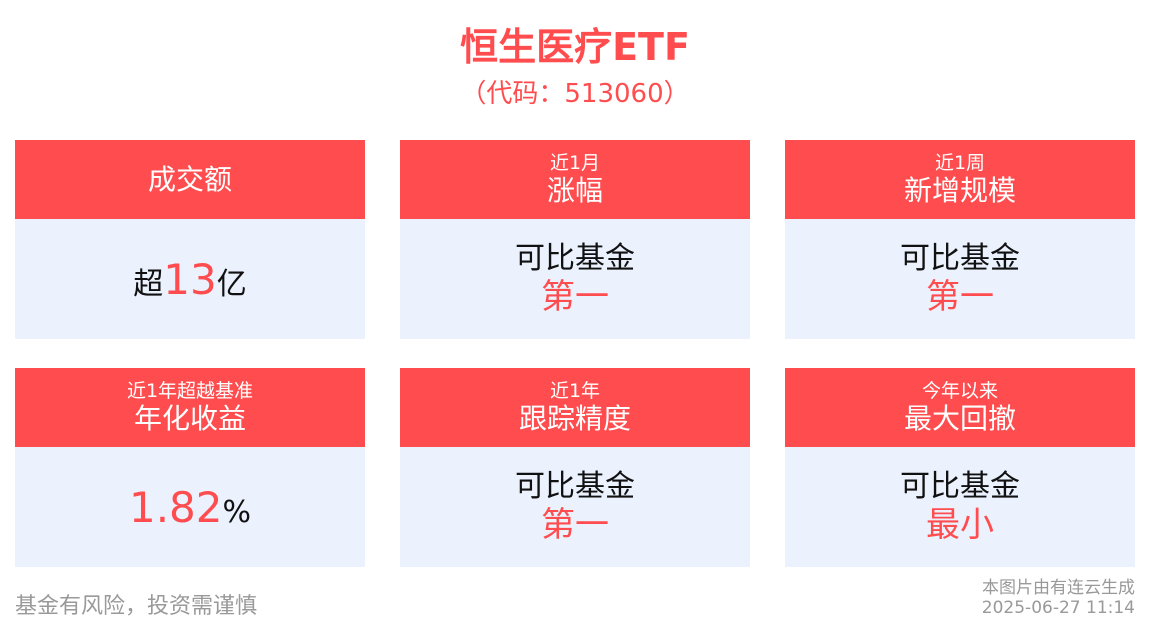 The image size is (1150, 632). I want to click on card-title: 成交额, so click(189, 179).